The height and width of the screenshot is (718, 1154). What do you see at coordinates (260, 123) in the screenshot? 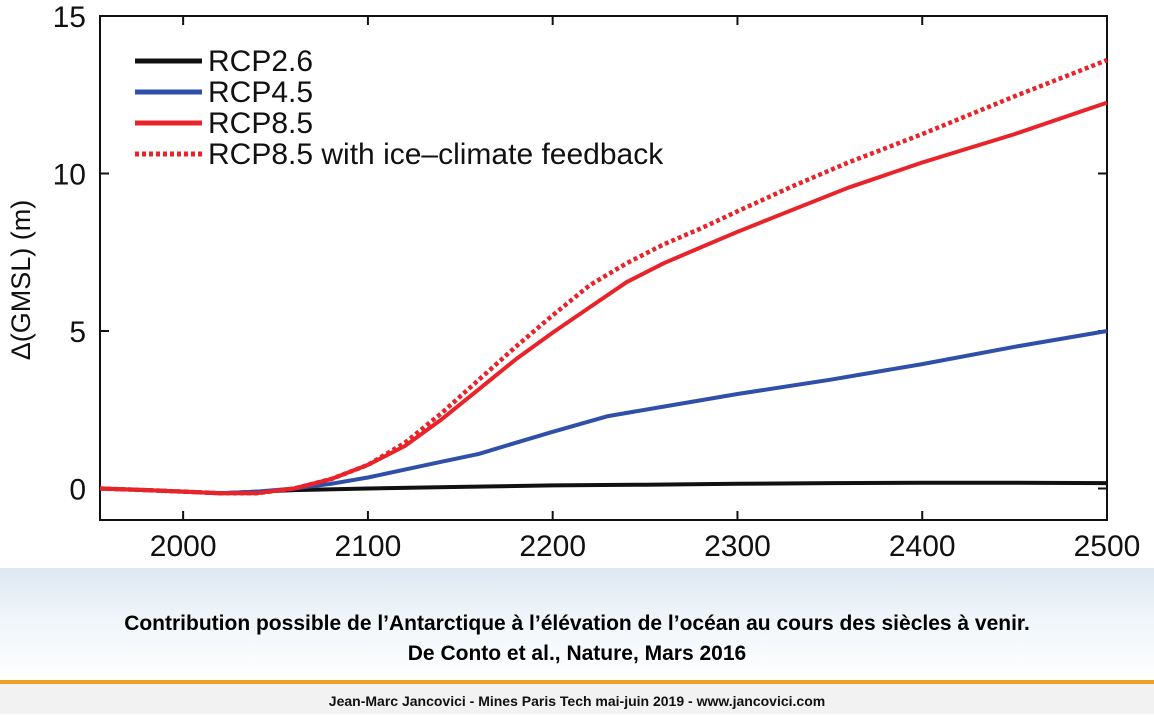
I see `legend-label-2: RCP8.5` at bounding box center [260, 123].